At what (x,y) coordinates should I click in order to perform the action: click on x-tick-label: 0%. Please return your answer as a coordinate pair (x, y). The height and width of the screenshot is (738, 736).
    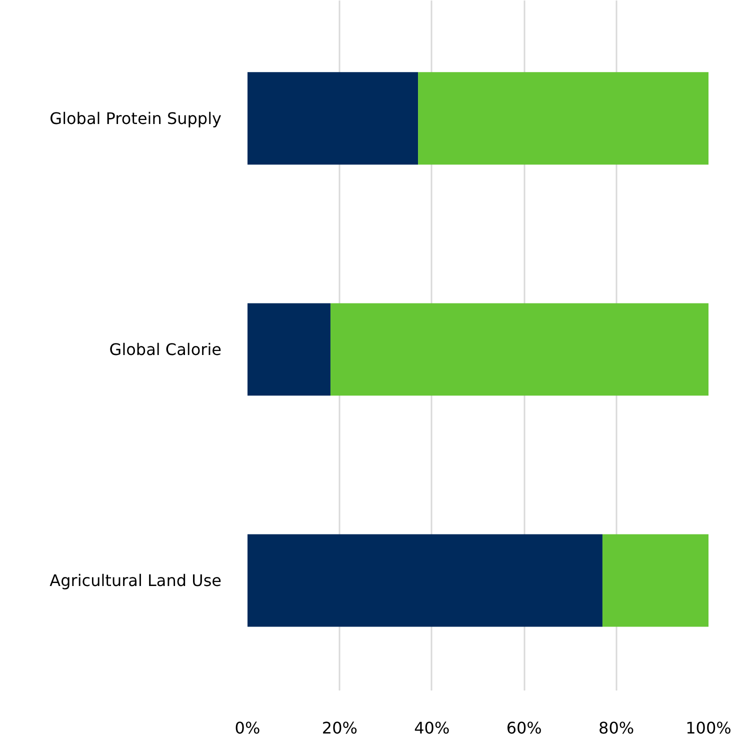
    Looking at the image, I should click on (247, 728).